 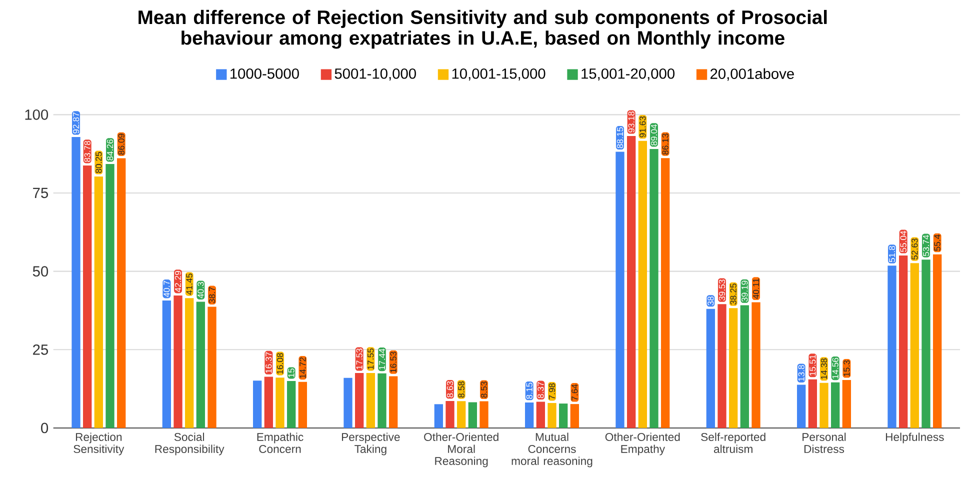 I want to click on data-label: 53.74, so click(x=926, y=245).